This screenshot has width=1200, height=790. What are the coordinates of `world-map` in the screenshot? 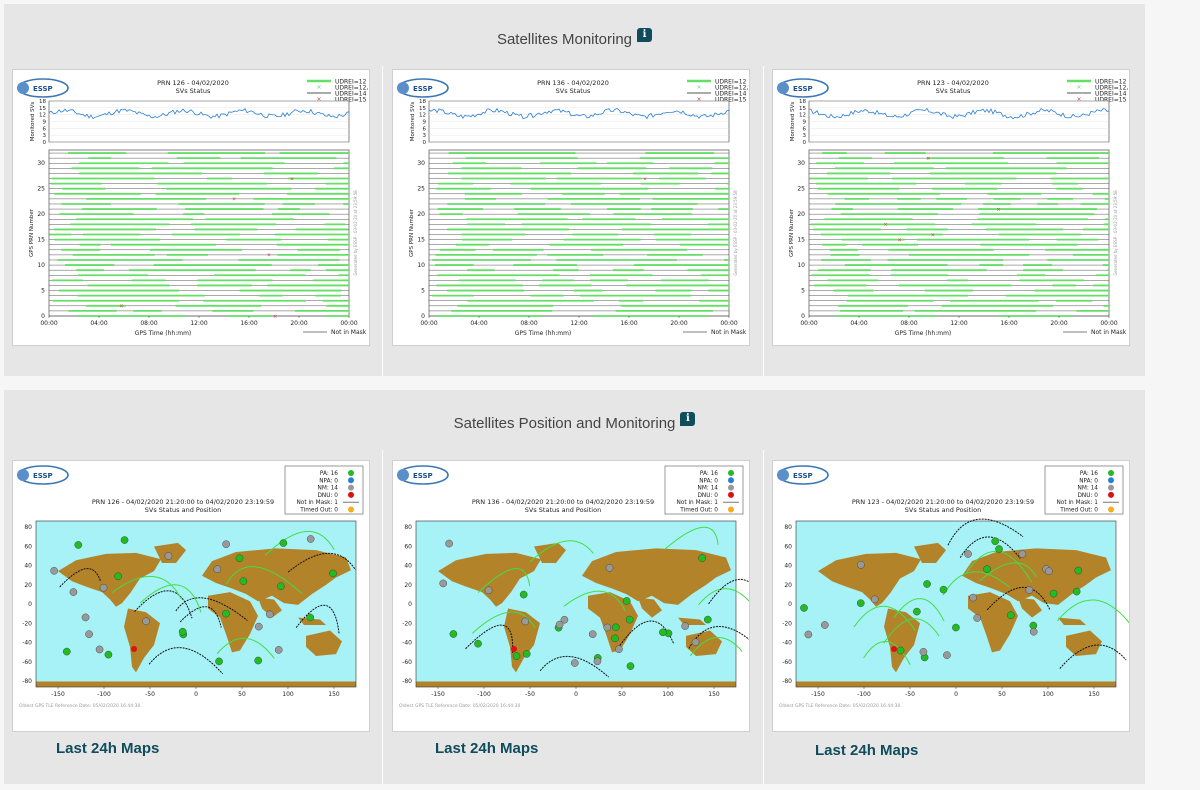 It's located at (956, 604).